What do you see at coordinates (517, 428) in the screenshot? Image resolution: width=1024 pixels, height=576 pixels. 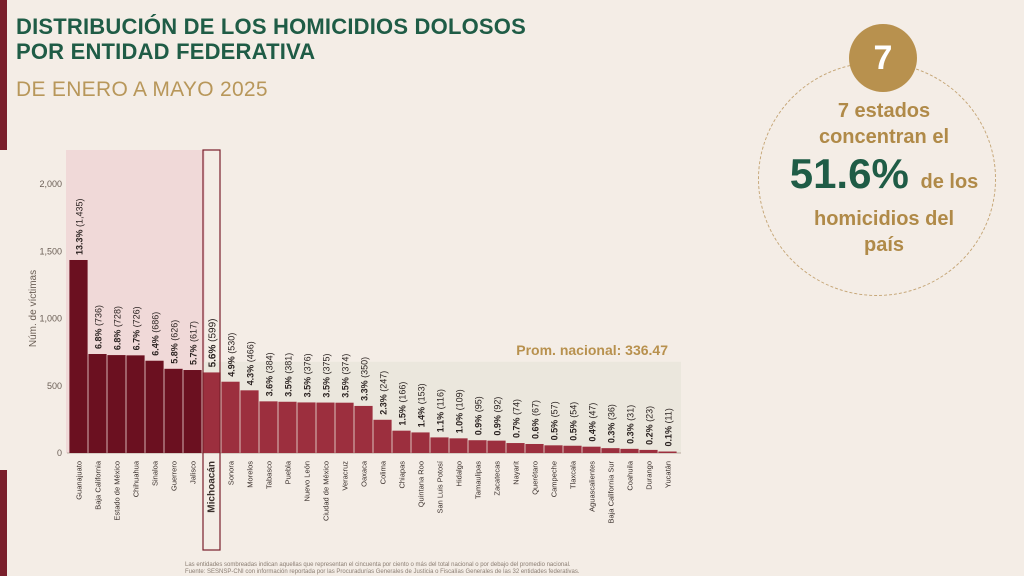 I see `bar-percent-label: 0.7%` at bounding box center [517, 428].